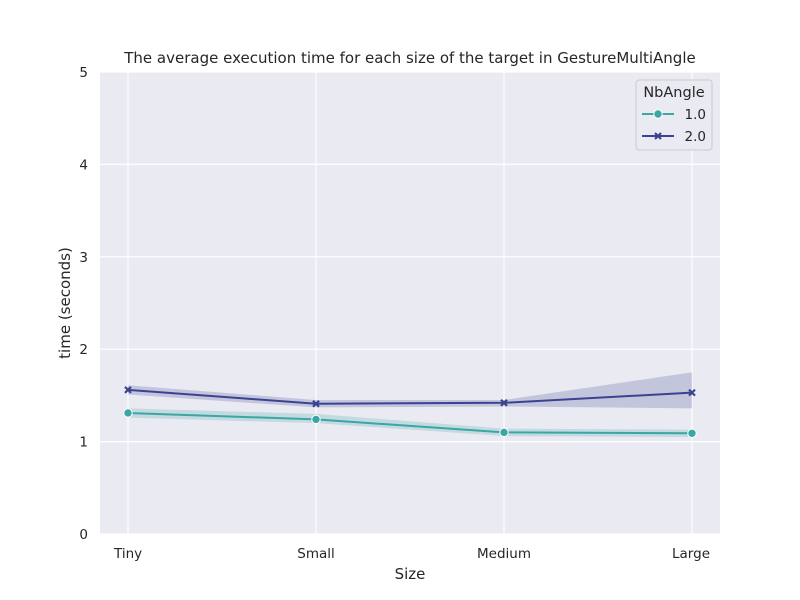  Describe the element at coordinates (83, 258) in the screenshot. I see `y-tick-label: 3` at that location.